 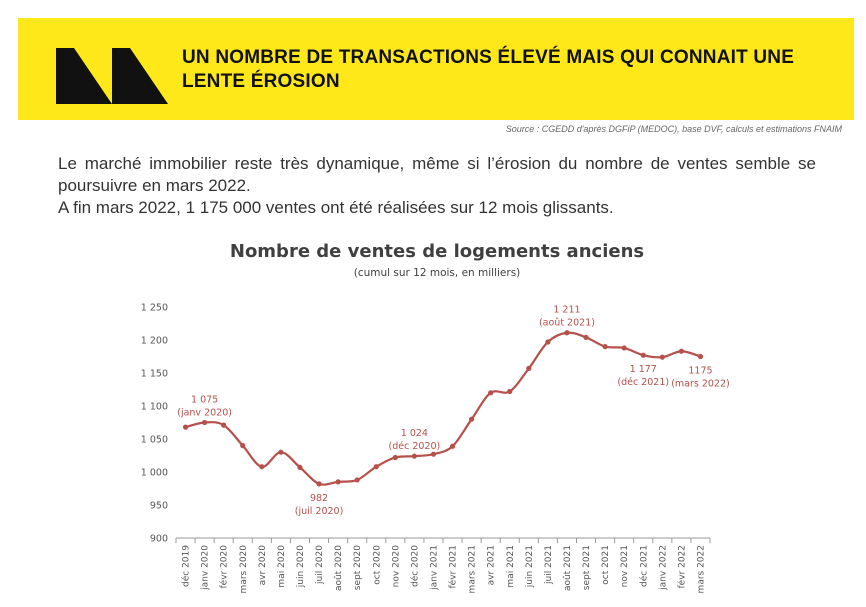 What do you see at coordinates (549, 565) in the screenshot?
I see `x-tick-label: juil 2021` at bounding box center [549, 565].